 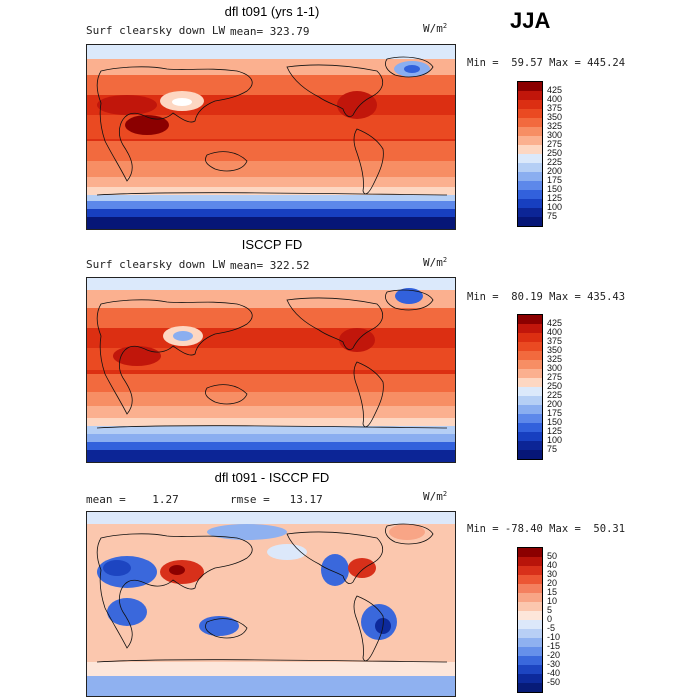 I want to click on cb-tick: 15, so click(x=552, y=592).